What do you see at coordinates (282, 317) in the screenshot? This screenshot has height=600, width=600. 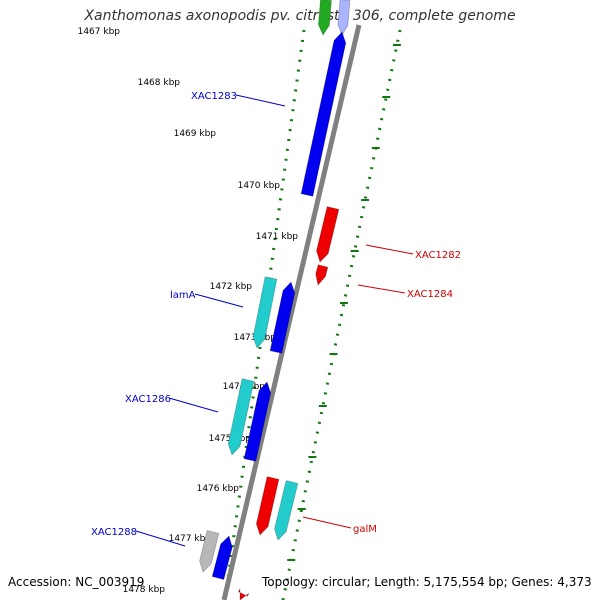 I see `gene-feature-lama` at bounding box center [282, 317].